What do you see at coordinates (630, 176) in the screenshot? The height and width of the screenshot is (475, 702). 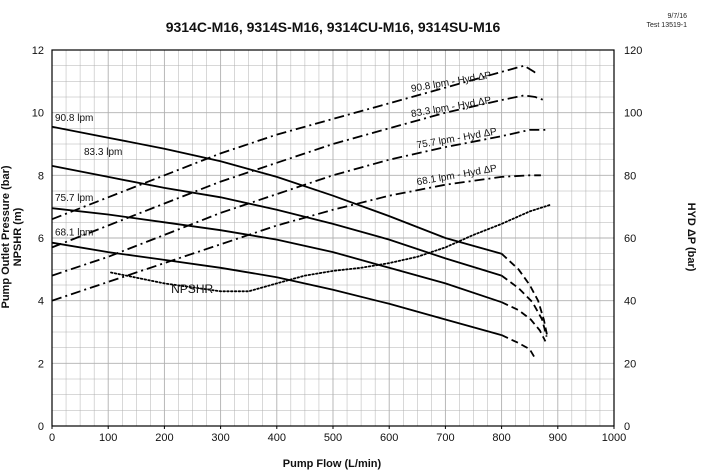 I see `y-right-tick-label: 80` at bounding box center [630, 176].